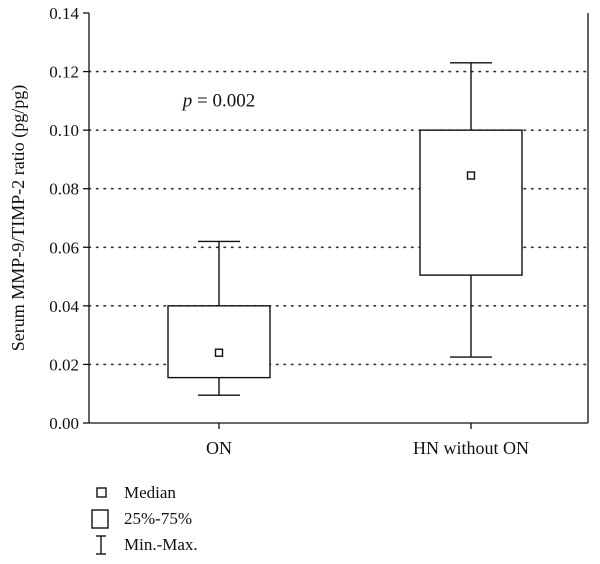 This screenshot has width=600, height=564. What do you see at coordinates (187, 101) in the screenshot?
I see `p-symbol: p` at bounding box center [187, 101].